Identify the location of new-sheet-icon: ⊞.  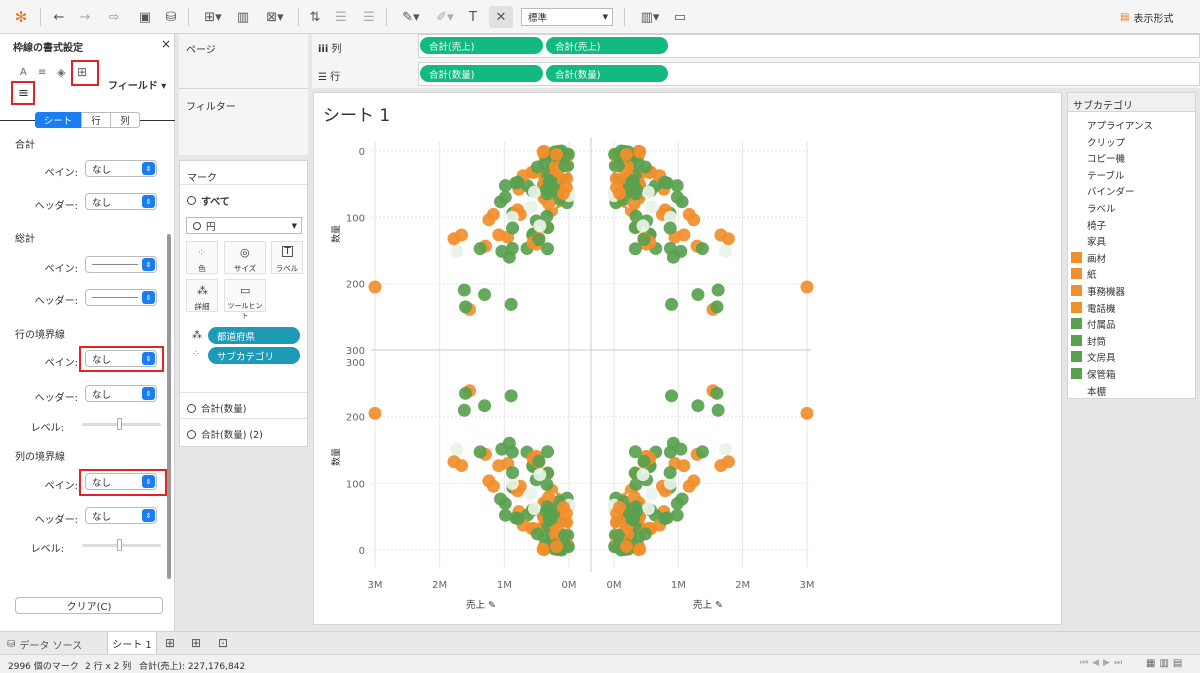
(170, 643).